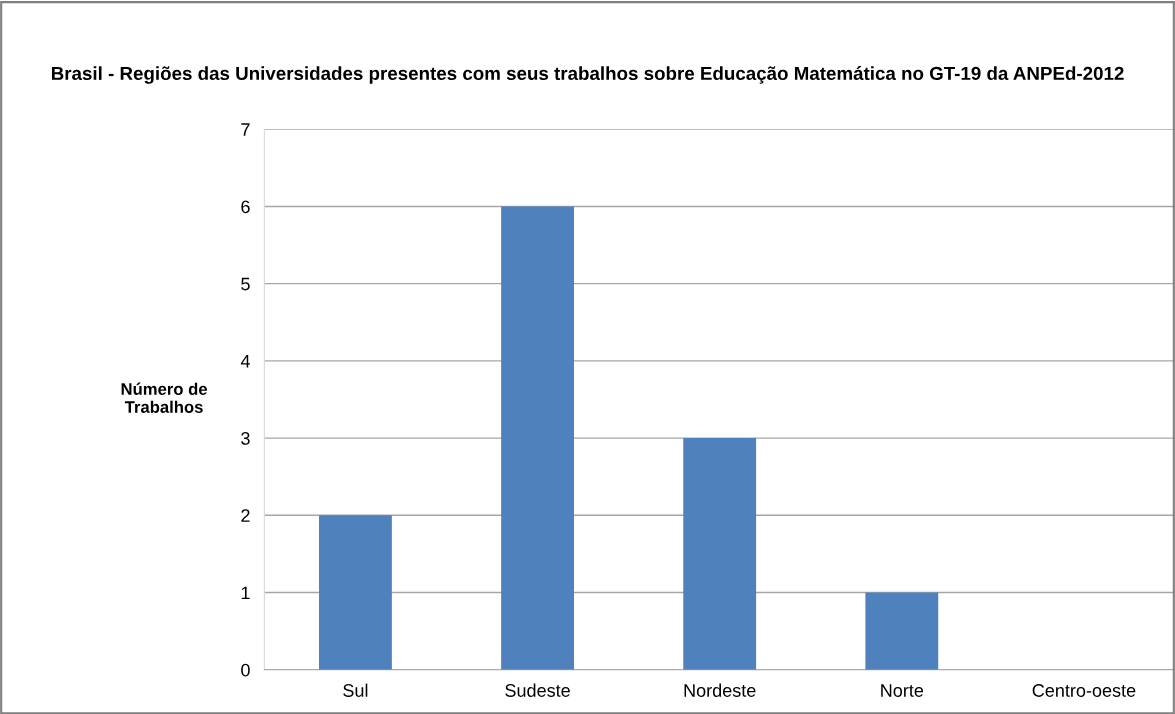  What do you see at coordinates (245, 670) in the screenshot?
I see `y-tick-label: 0` at bounding box center [245, 670].